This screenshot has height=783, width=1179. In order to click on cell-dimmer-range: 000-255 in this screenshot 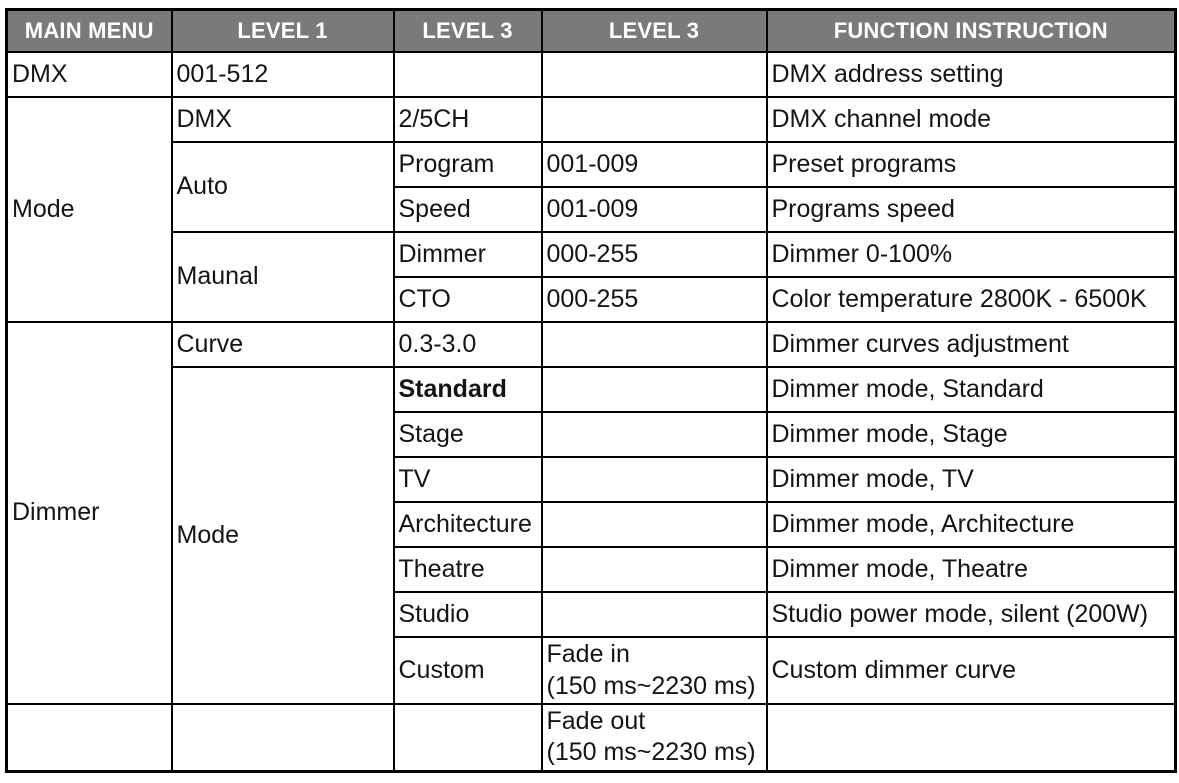, I will do `click(654, 254)`.